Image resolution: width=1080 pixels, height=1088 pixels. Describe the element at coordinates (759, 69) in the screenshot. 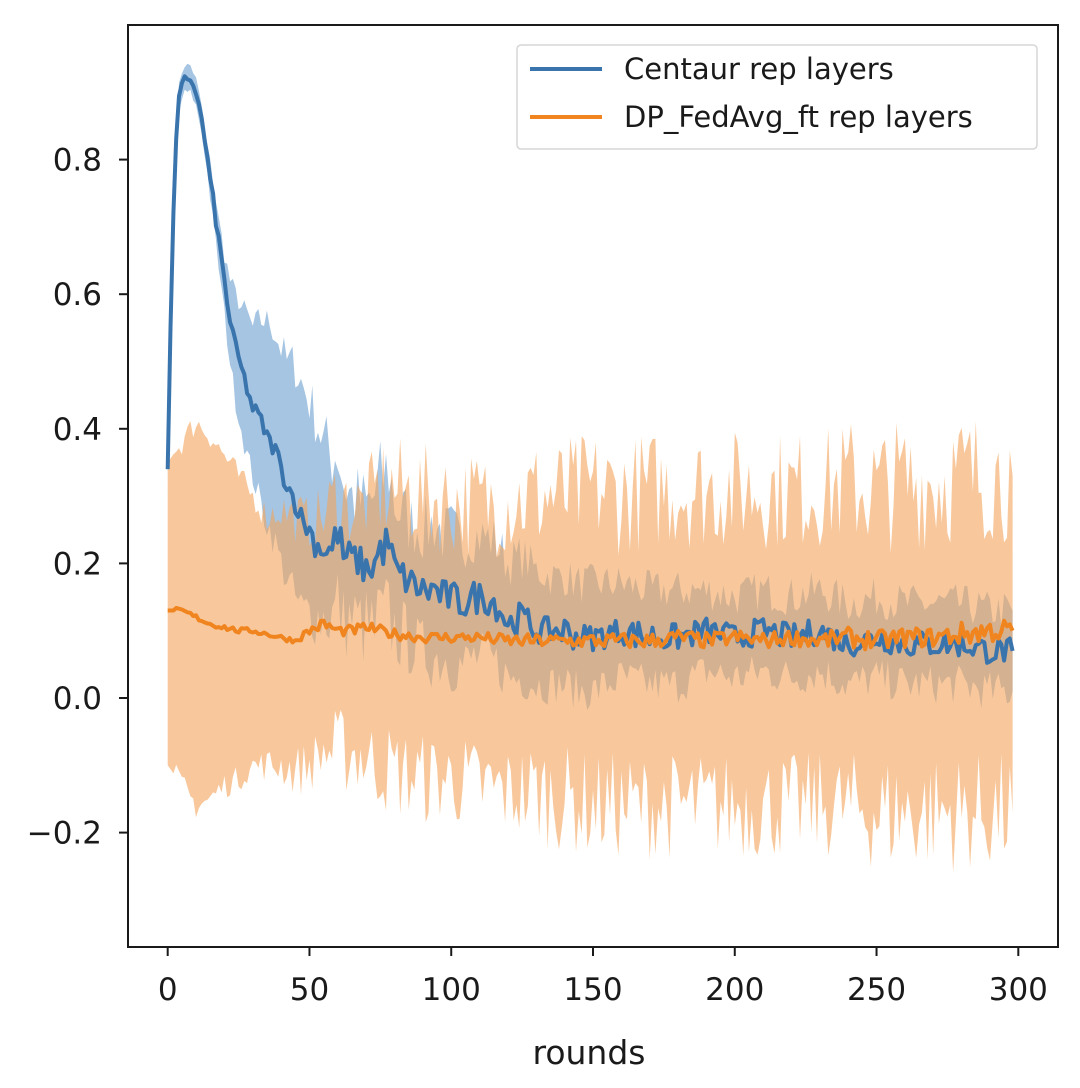

I see `legend-entry-centaur: Centaur rep layers` at that location.